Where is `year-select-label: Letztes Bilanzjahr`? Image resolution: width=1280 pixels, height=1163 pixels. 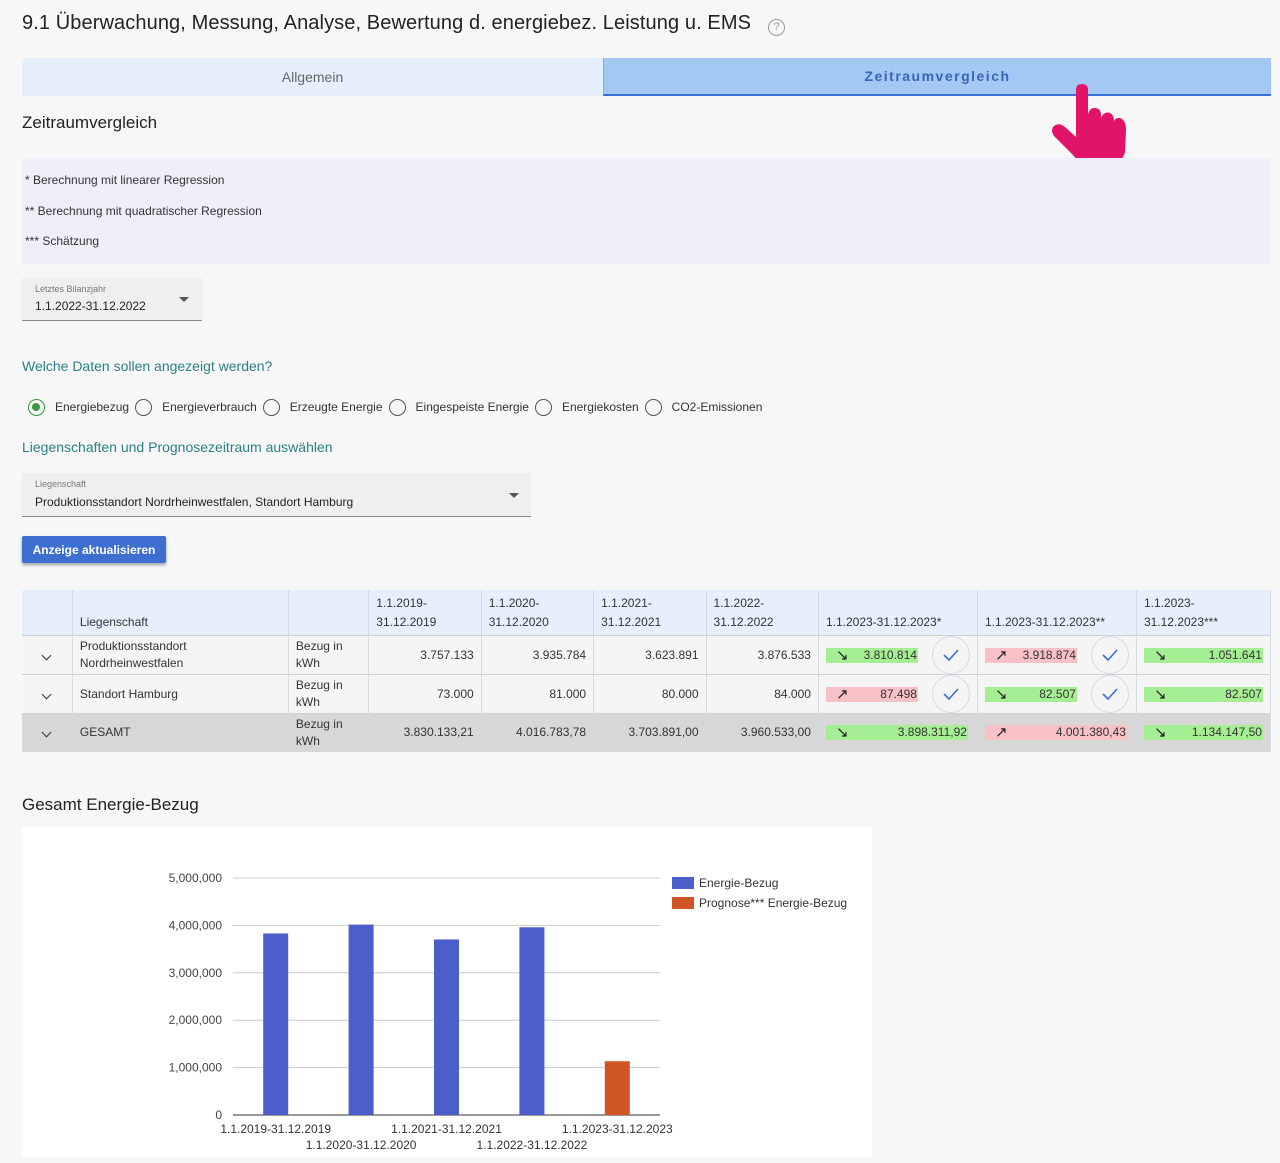
year-select-label: Letztes Bilanzjahr is located at coordinates (71, 289).